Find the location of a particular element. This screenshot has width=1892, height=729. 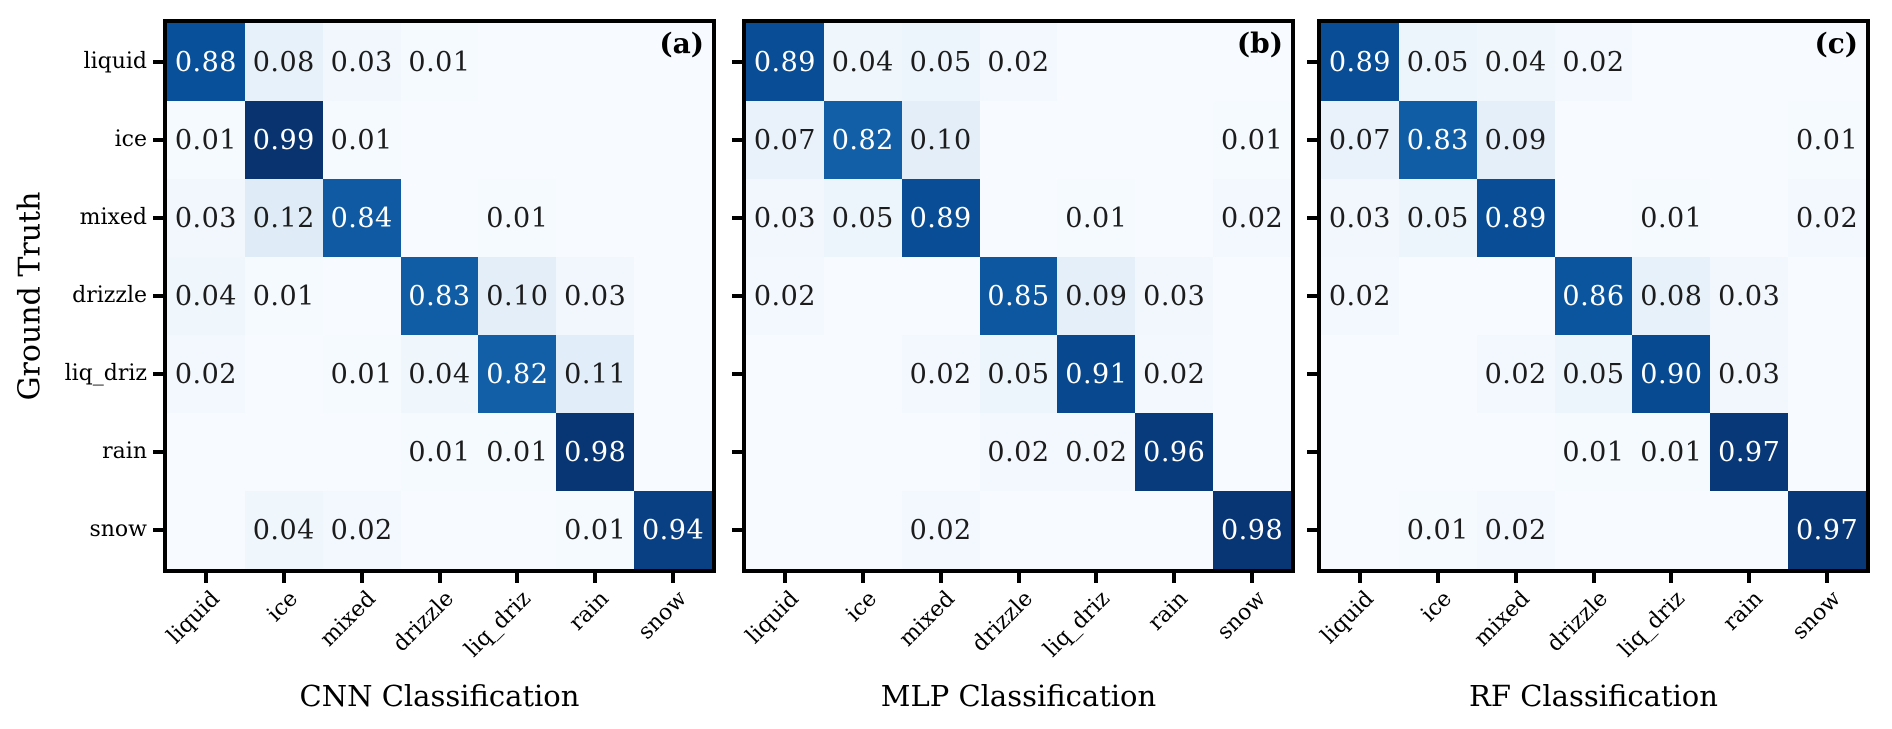

matrix-cell: 0.85 is located at coordinates (1018, 296).